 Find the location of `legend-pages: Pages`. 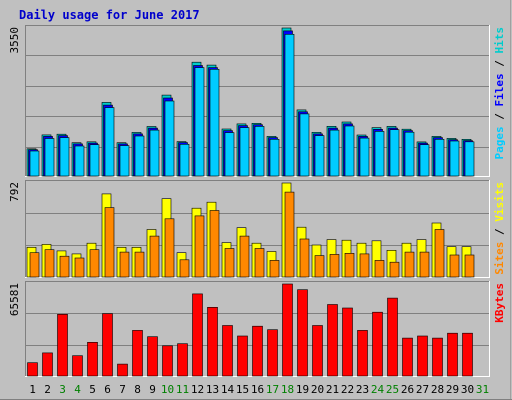

legend-pages: Pages is located at coordinates (499, 142).